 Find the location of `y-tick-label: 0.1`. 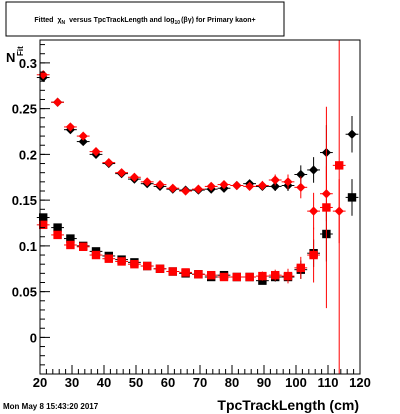

y-tick-label: 0.1 is located at coordinates (28, 246).